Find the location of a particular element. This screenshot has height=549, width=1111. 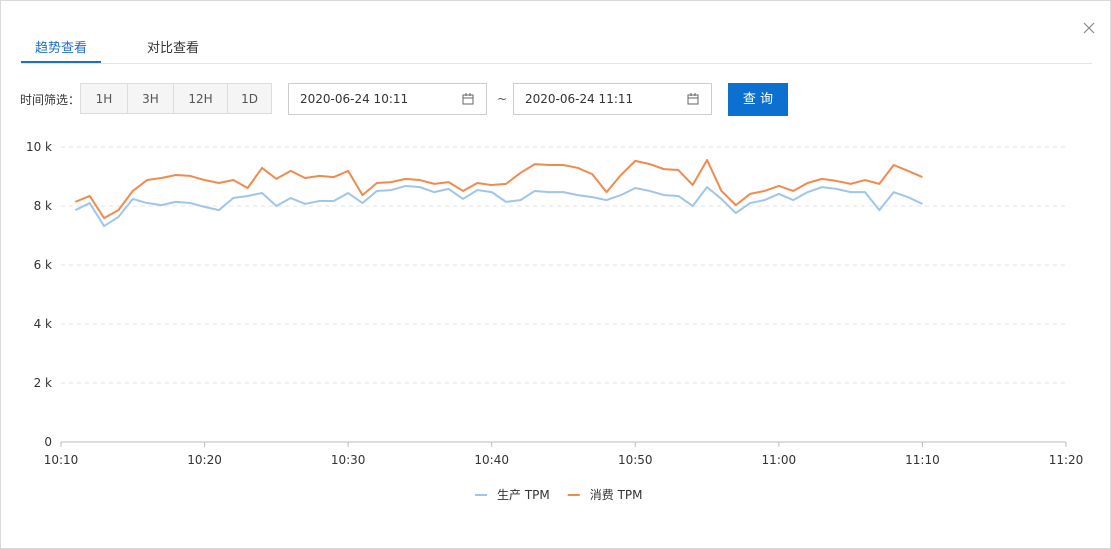

x-tick-label: 11:00 is located at coordinates (779, 460).